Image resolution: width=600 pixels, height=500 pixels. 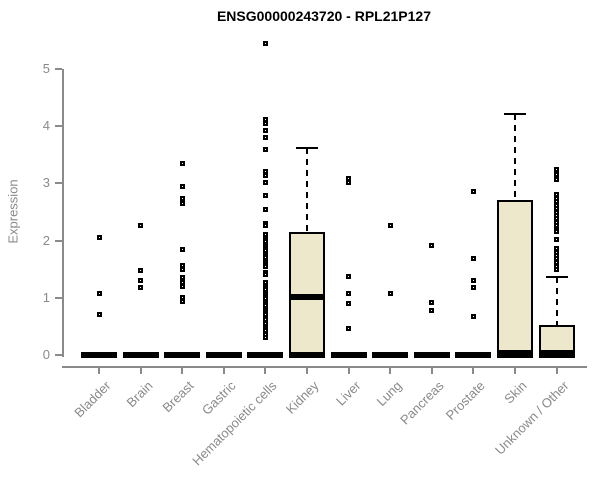 I want to click on y-axis-line, so click(x=63, y=213).